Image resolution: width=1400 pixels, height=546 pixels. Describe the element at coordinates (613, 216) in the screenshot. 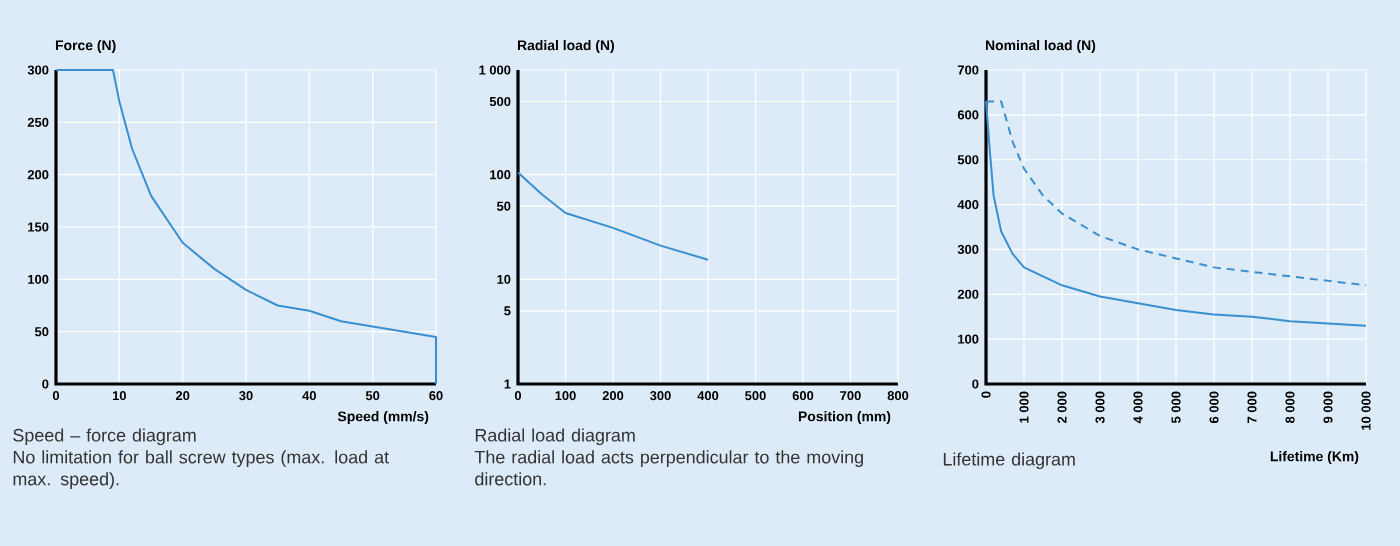

I see `line-series` at that location.